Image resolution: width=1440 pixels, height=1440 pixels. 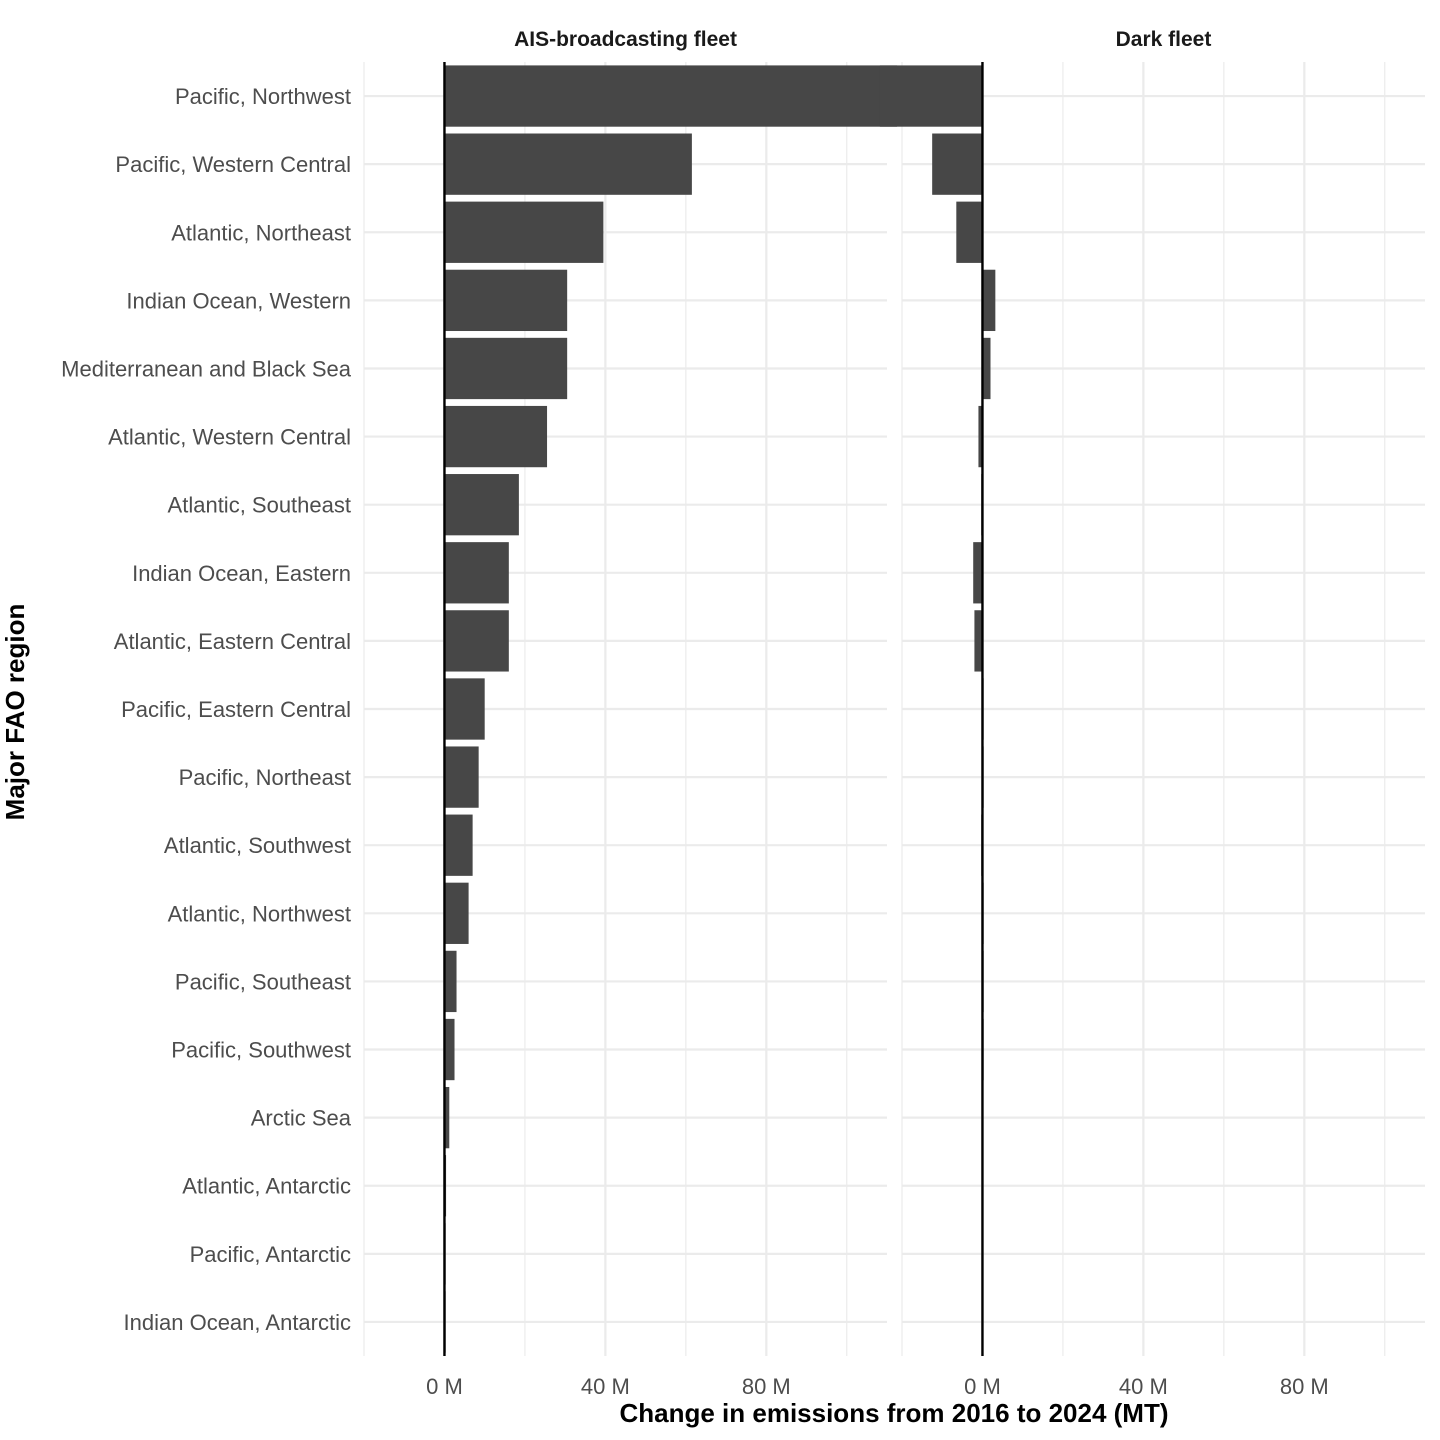 What do you see at coordinates (236, 709) in the screenshot?
I see `y-tick-label: Pacific, Eastern Central` at bounding box center [236, 709].